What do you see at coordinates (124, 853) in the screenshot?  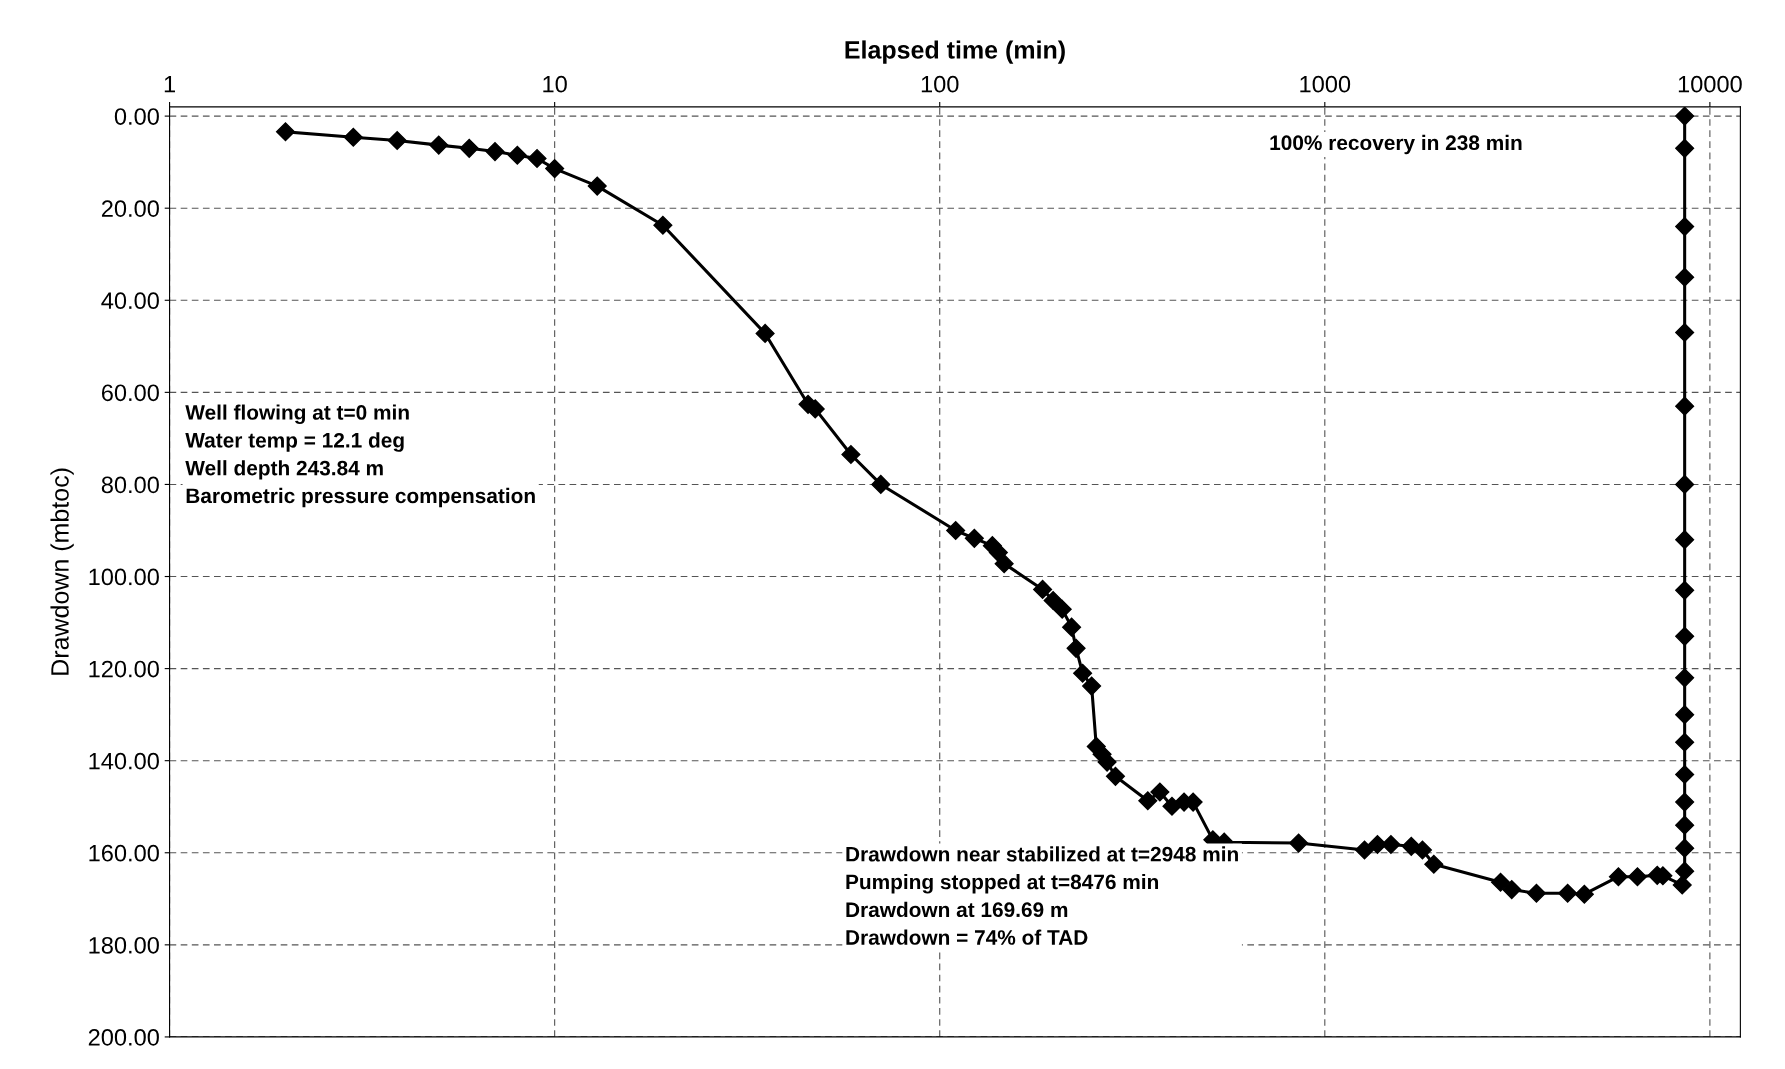 I see `y-tick-label: 160.00` at bounding box center [124, 853].